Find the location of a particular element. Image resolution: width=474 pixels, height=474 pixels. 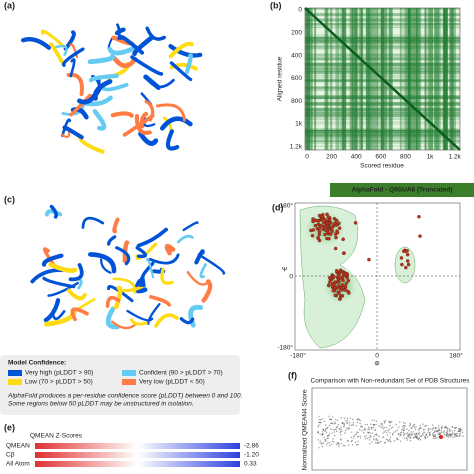

panel-label: (d) is located at coordinates (278, 207).